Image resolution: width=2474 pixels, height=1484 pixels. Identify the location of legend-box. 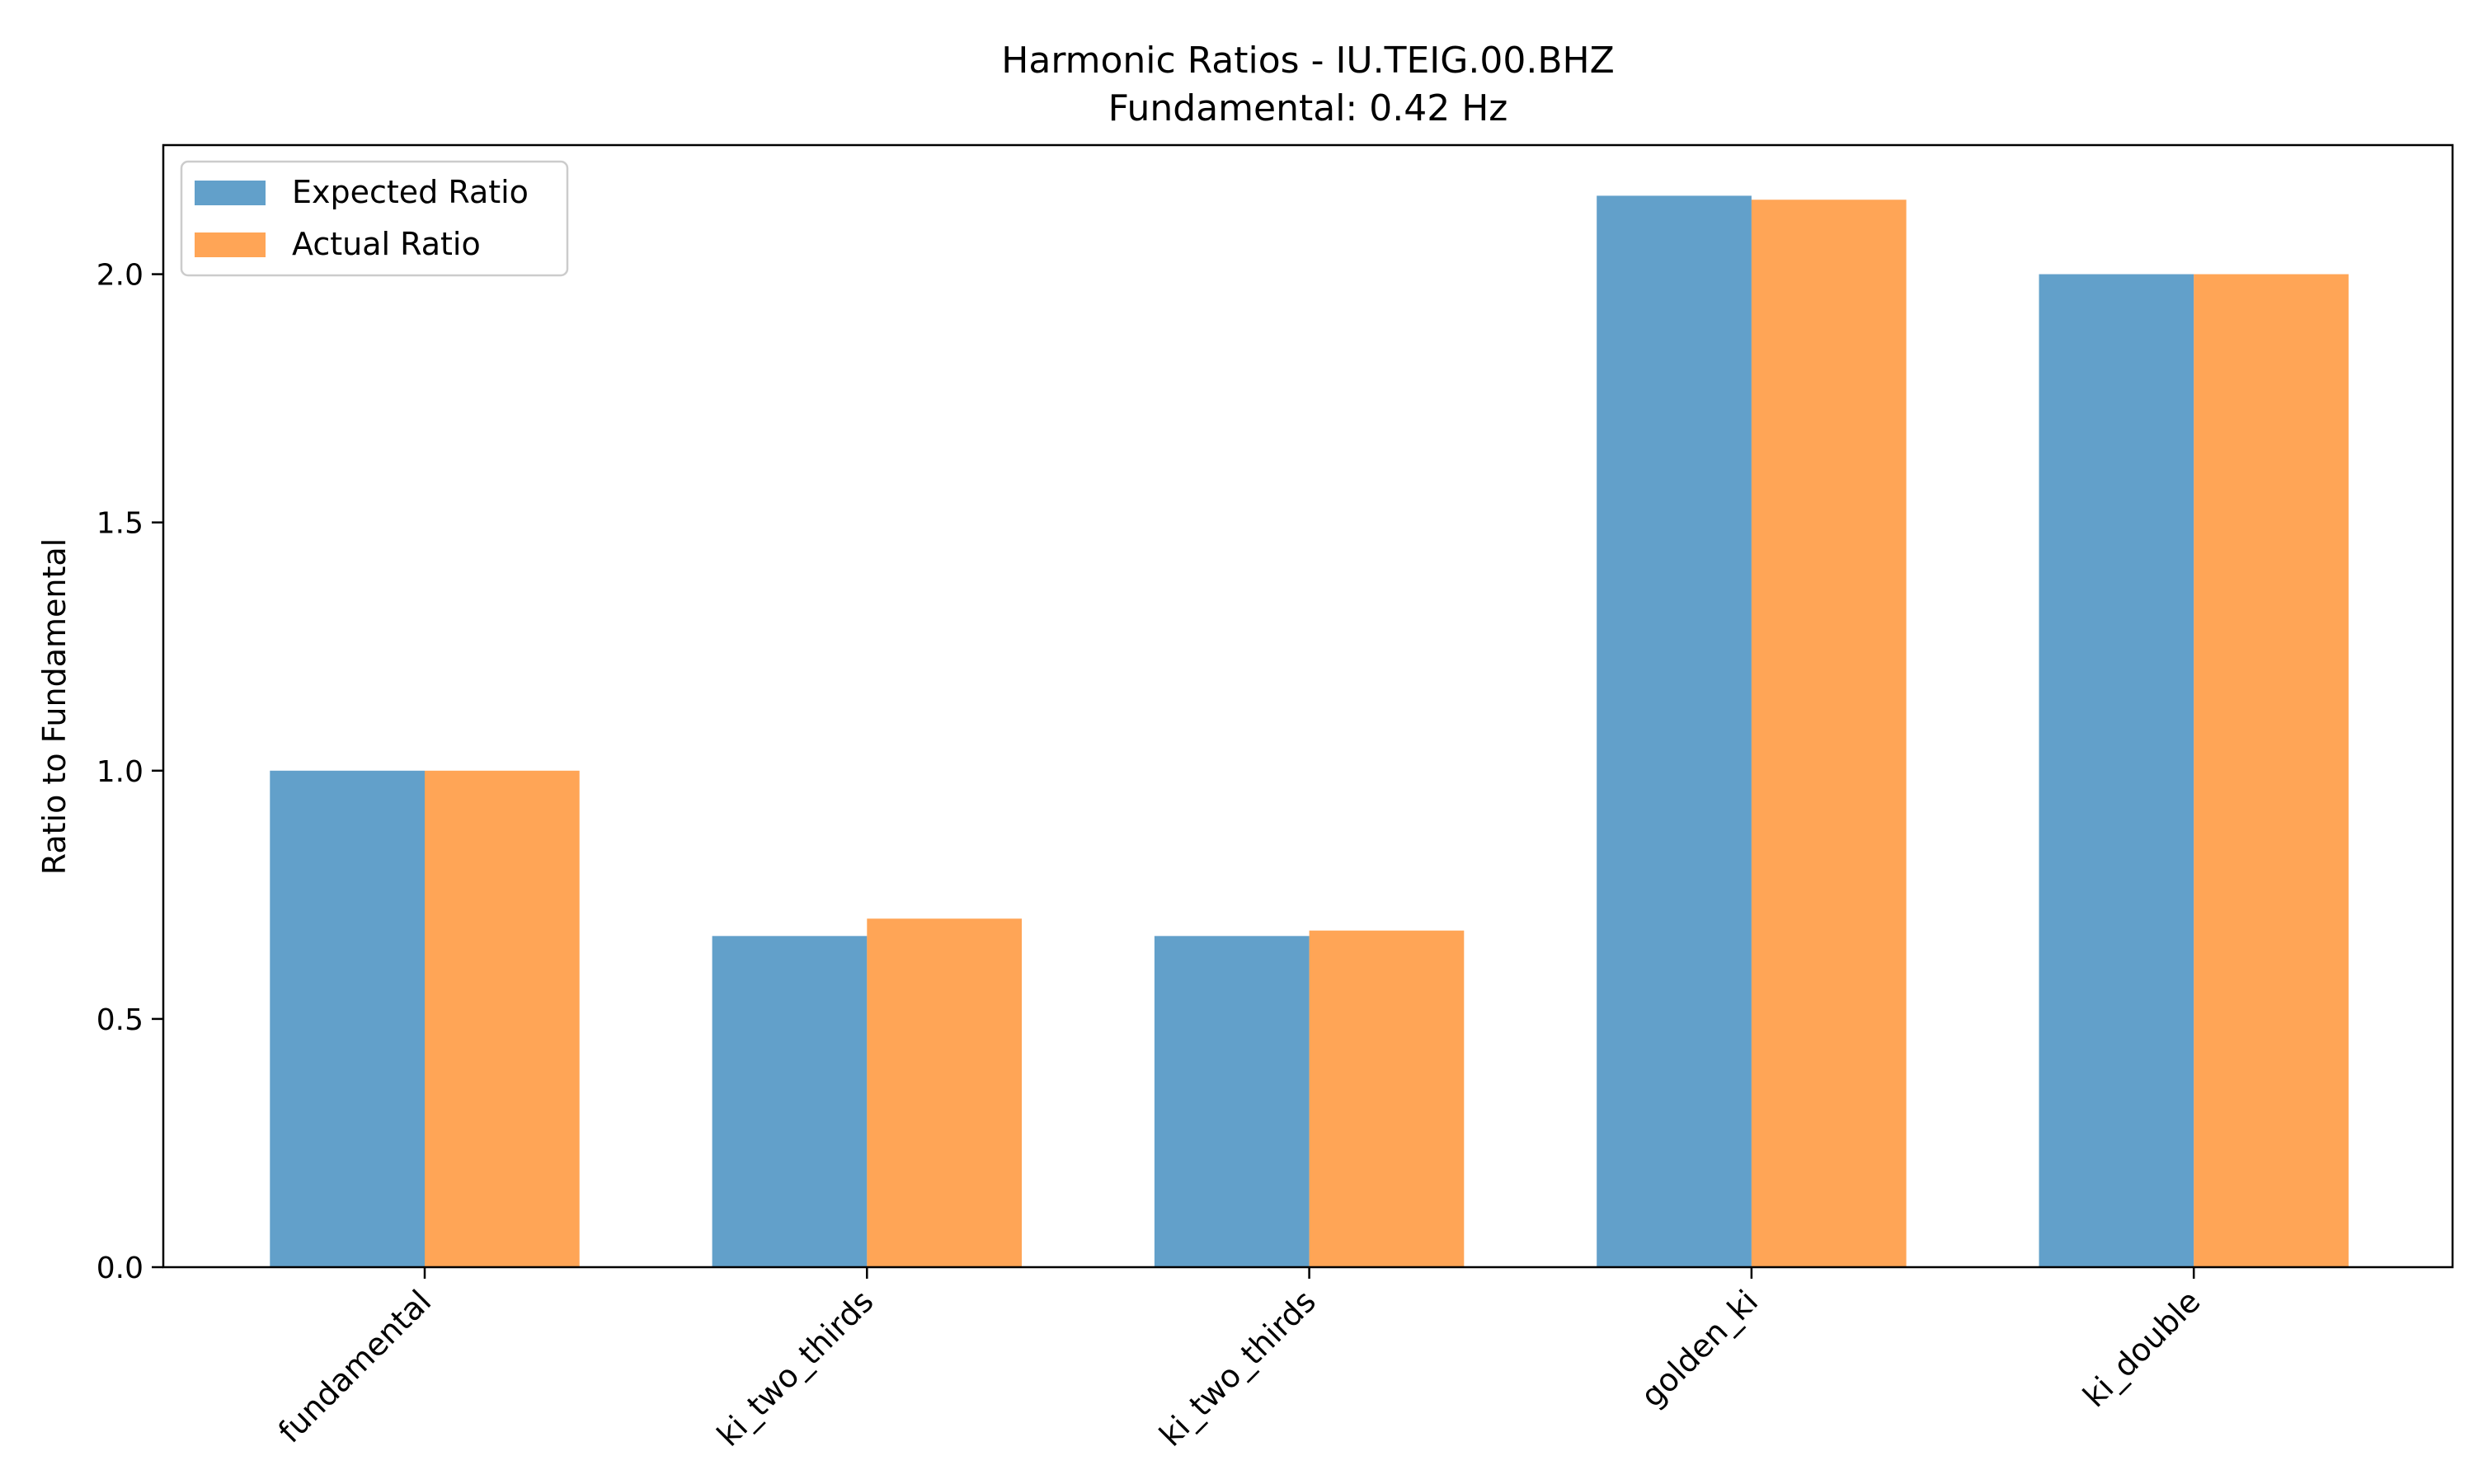
(374, 219).